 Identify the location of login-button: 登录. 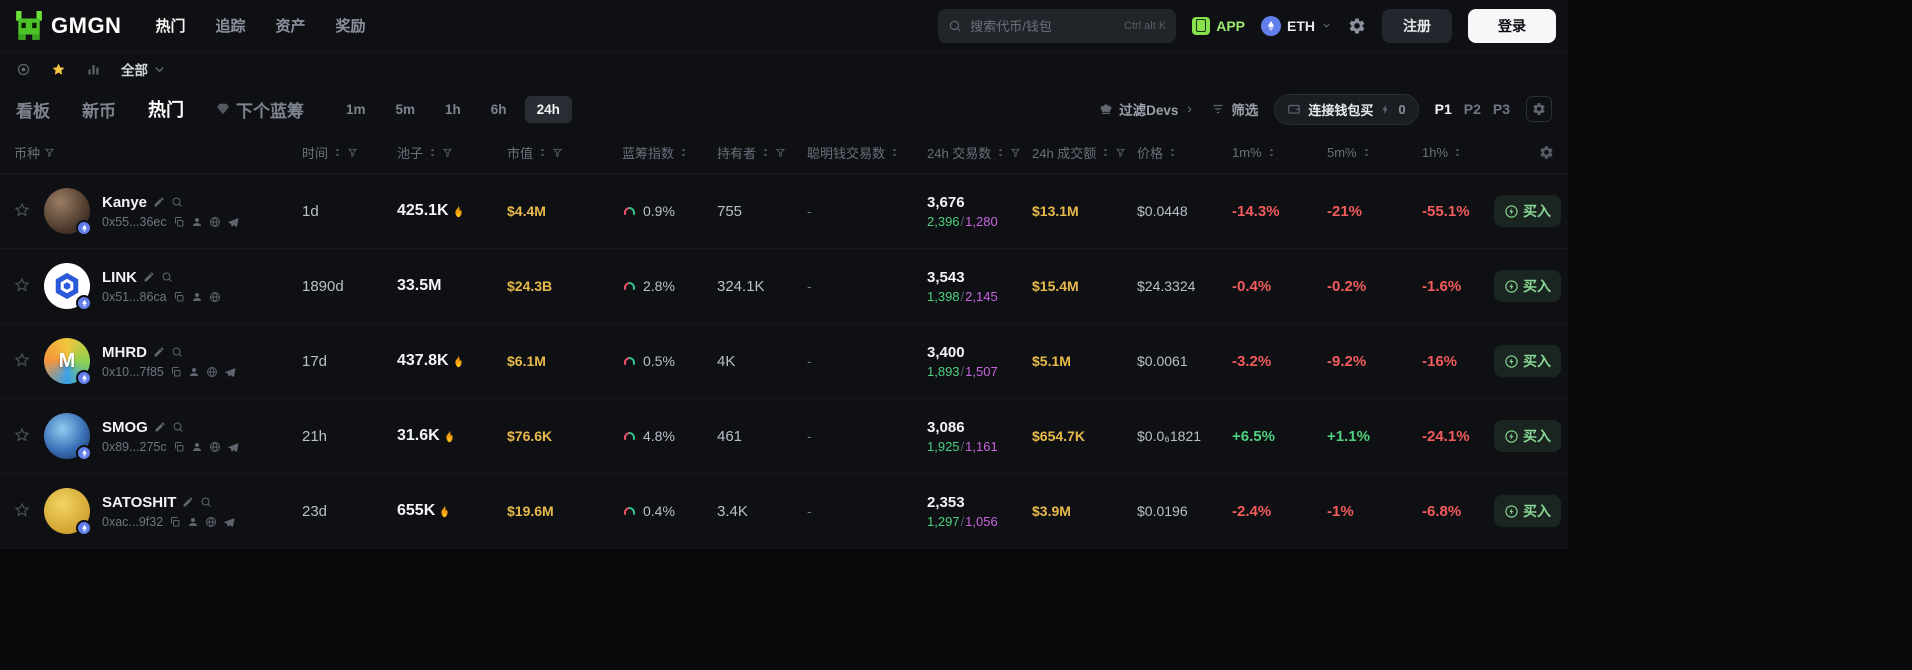
(1512, 25).